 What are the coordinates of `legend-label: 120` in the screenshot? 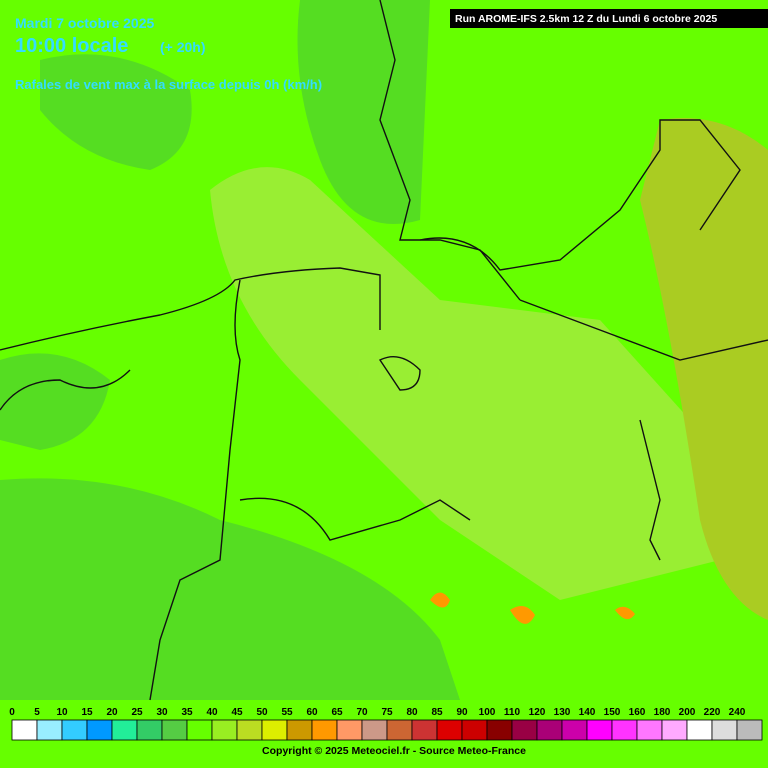 It's located at (537, 712).